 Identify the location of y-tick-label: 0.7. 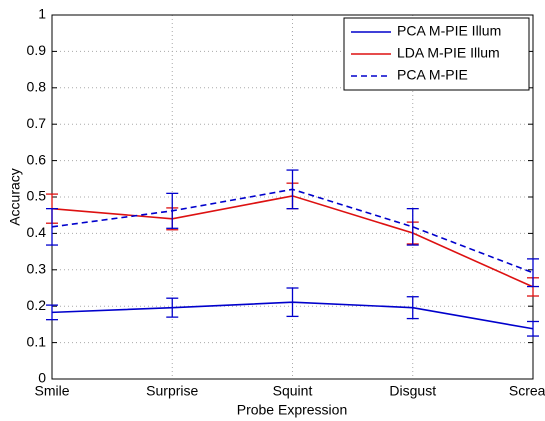
(37, 123).